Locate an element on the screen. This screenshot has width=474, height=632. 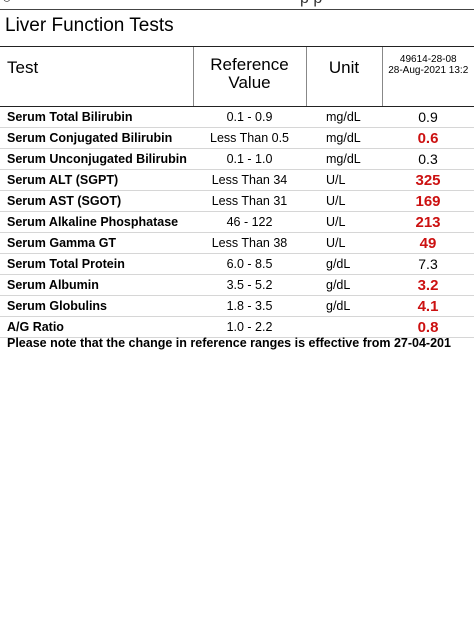
reference-value: 0.1 - 0.9 is located at coordinates (249, 117).